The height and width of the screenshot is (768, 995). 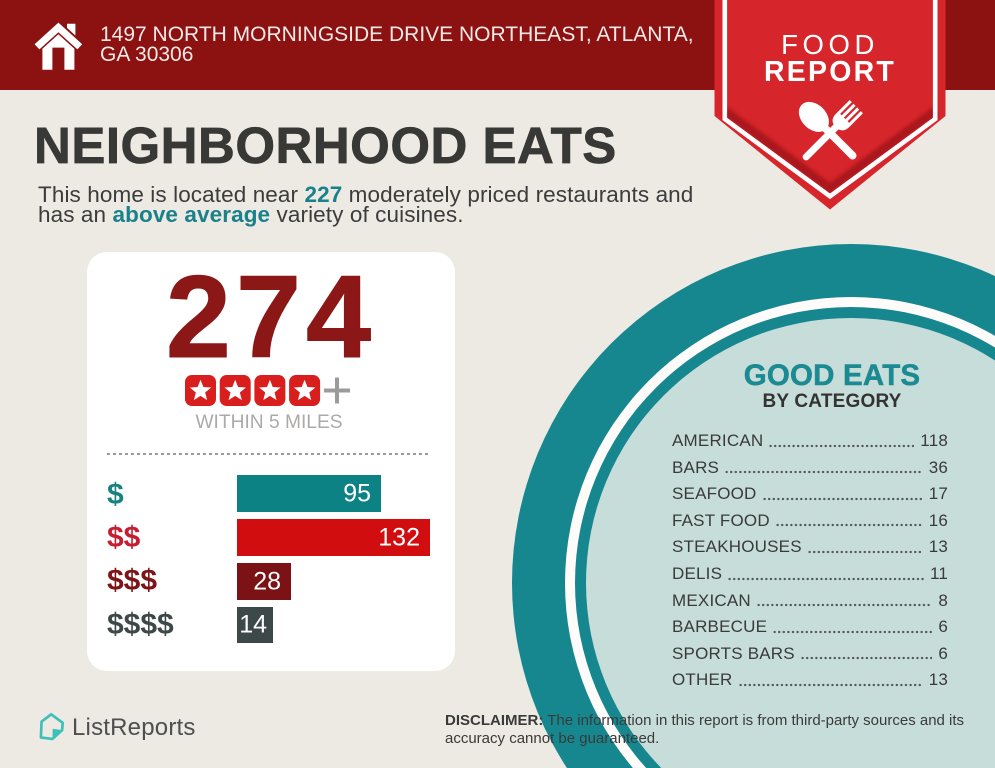 I want to click on svg-text: REPORT, so click(x=830, y=72).